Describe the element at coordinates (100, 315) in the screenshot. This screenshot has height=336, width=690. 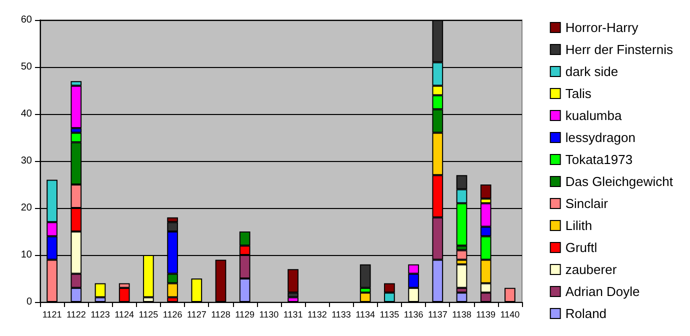
I see `x-tick-label: 1123` at that location.